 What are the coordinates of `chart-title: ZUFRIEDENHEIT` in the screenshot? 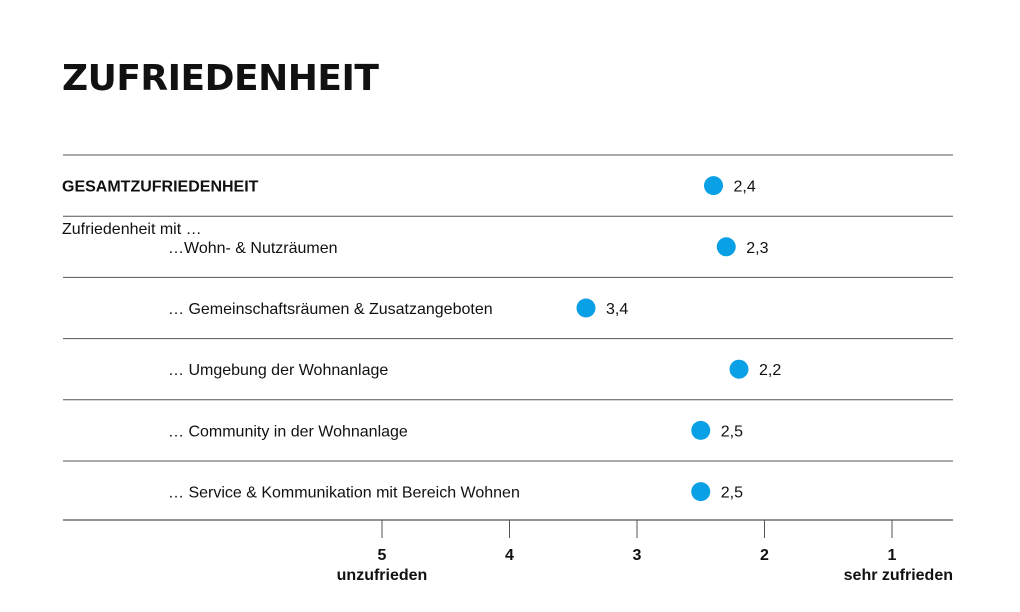 It's located at (220, 78).